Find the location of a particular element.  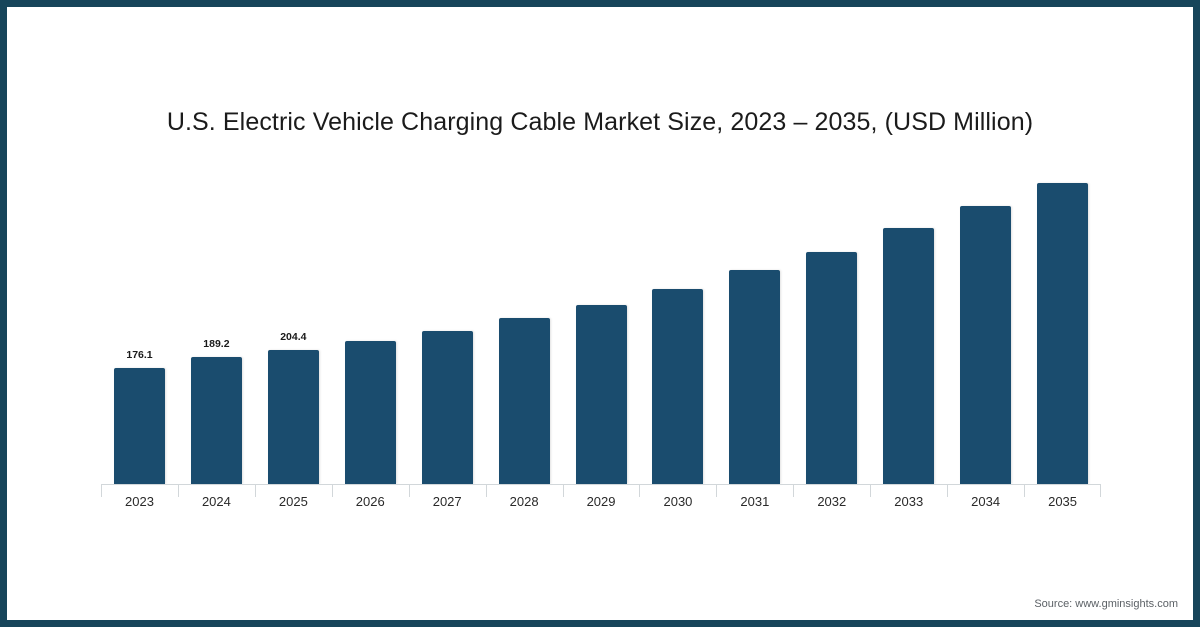

x-axis-tick-label: 2023 is located at coordinates (139, 501).